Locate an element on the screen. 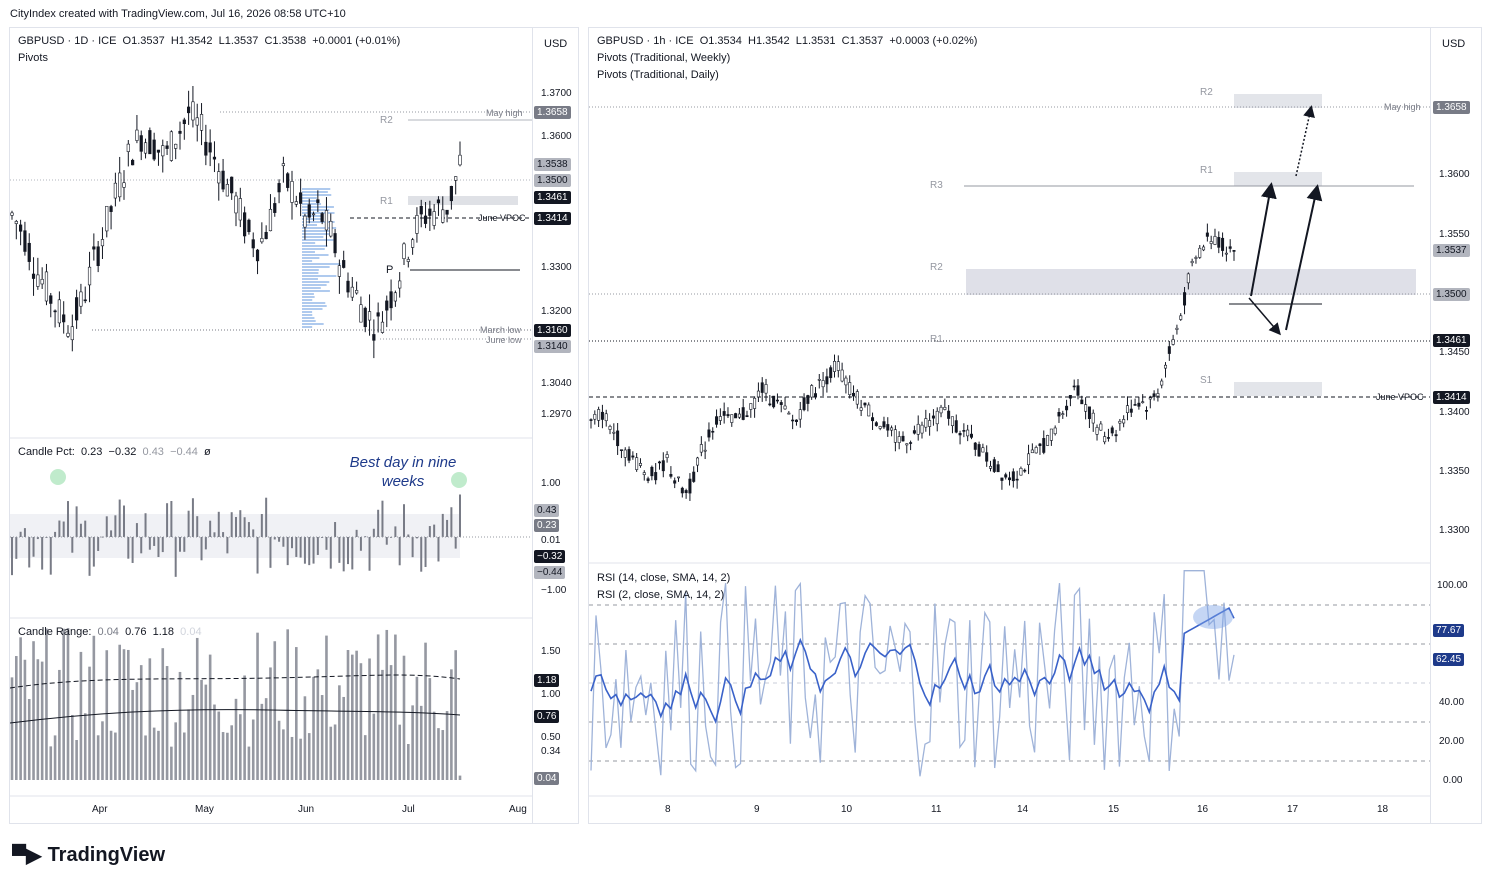 The width and height of the screenshot is (1492, 884). left-currency: USD is located at coordinates (556, 44).